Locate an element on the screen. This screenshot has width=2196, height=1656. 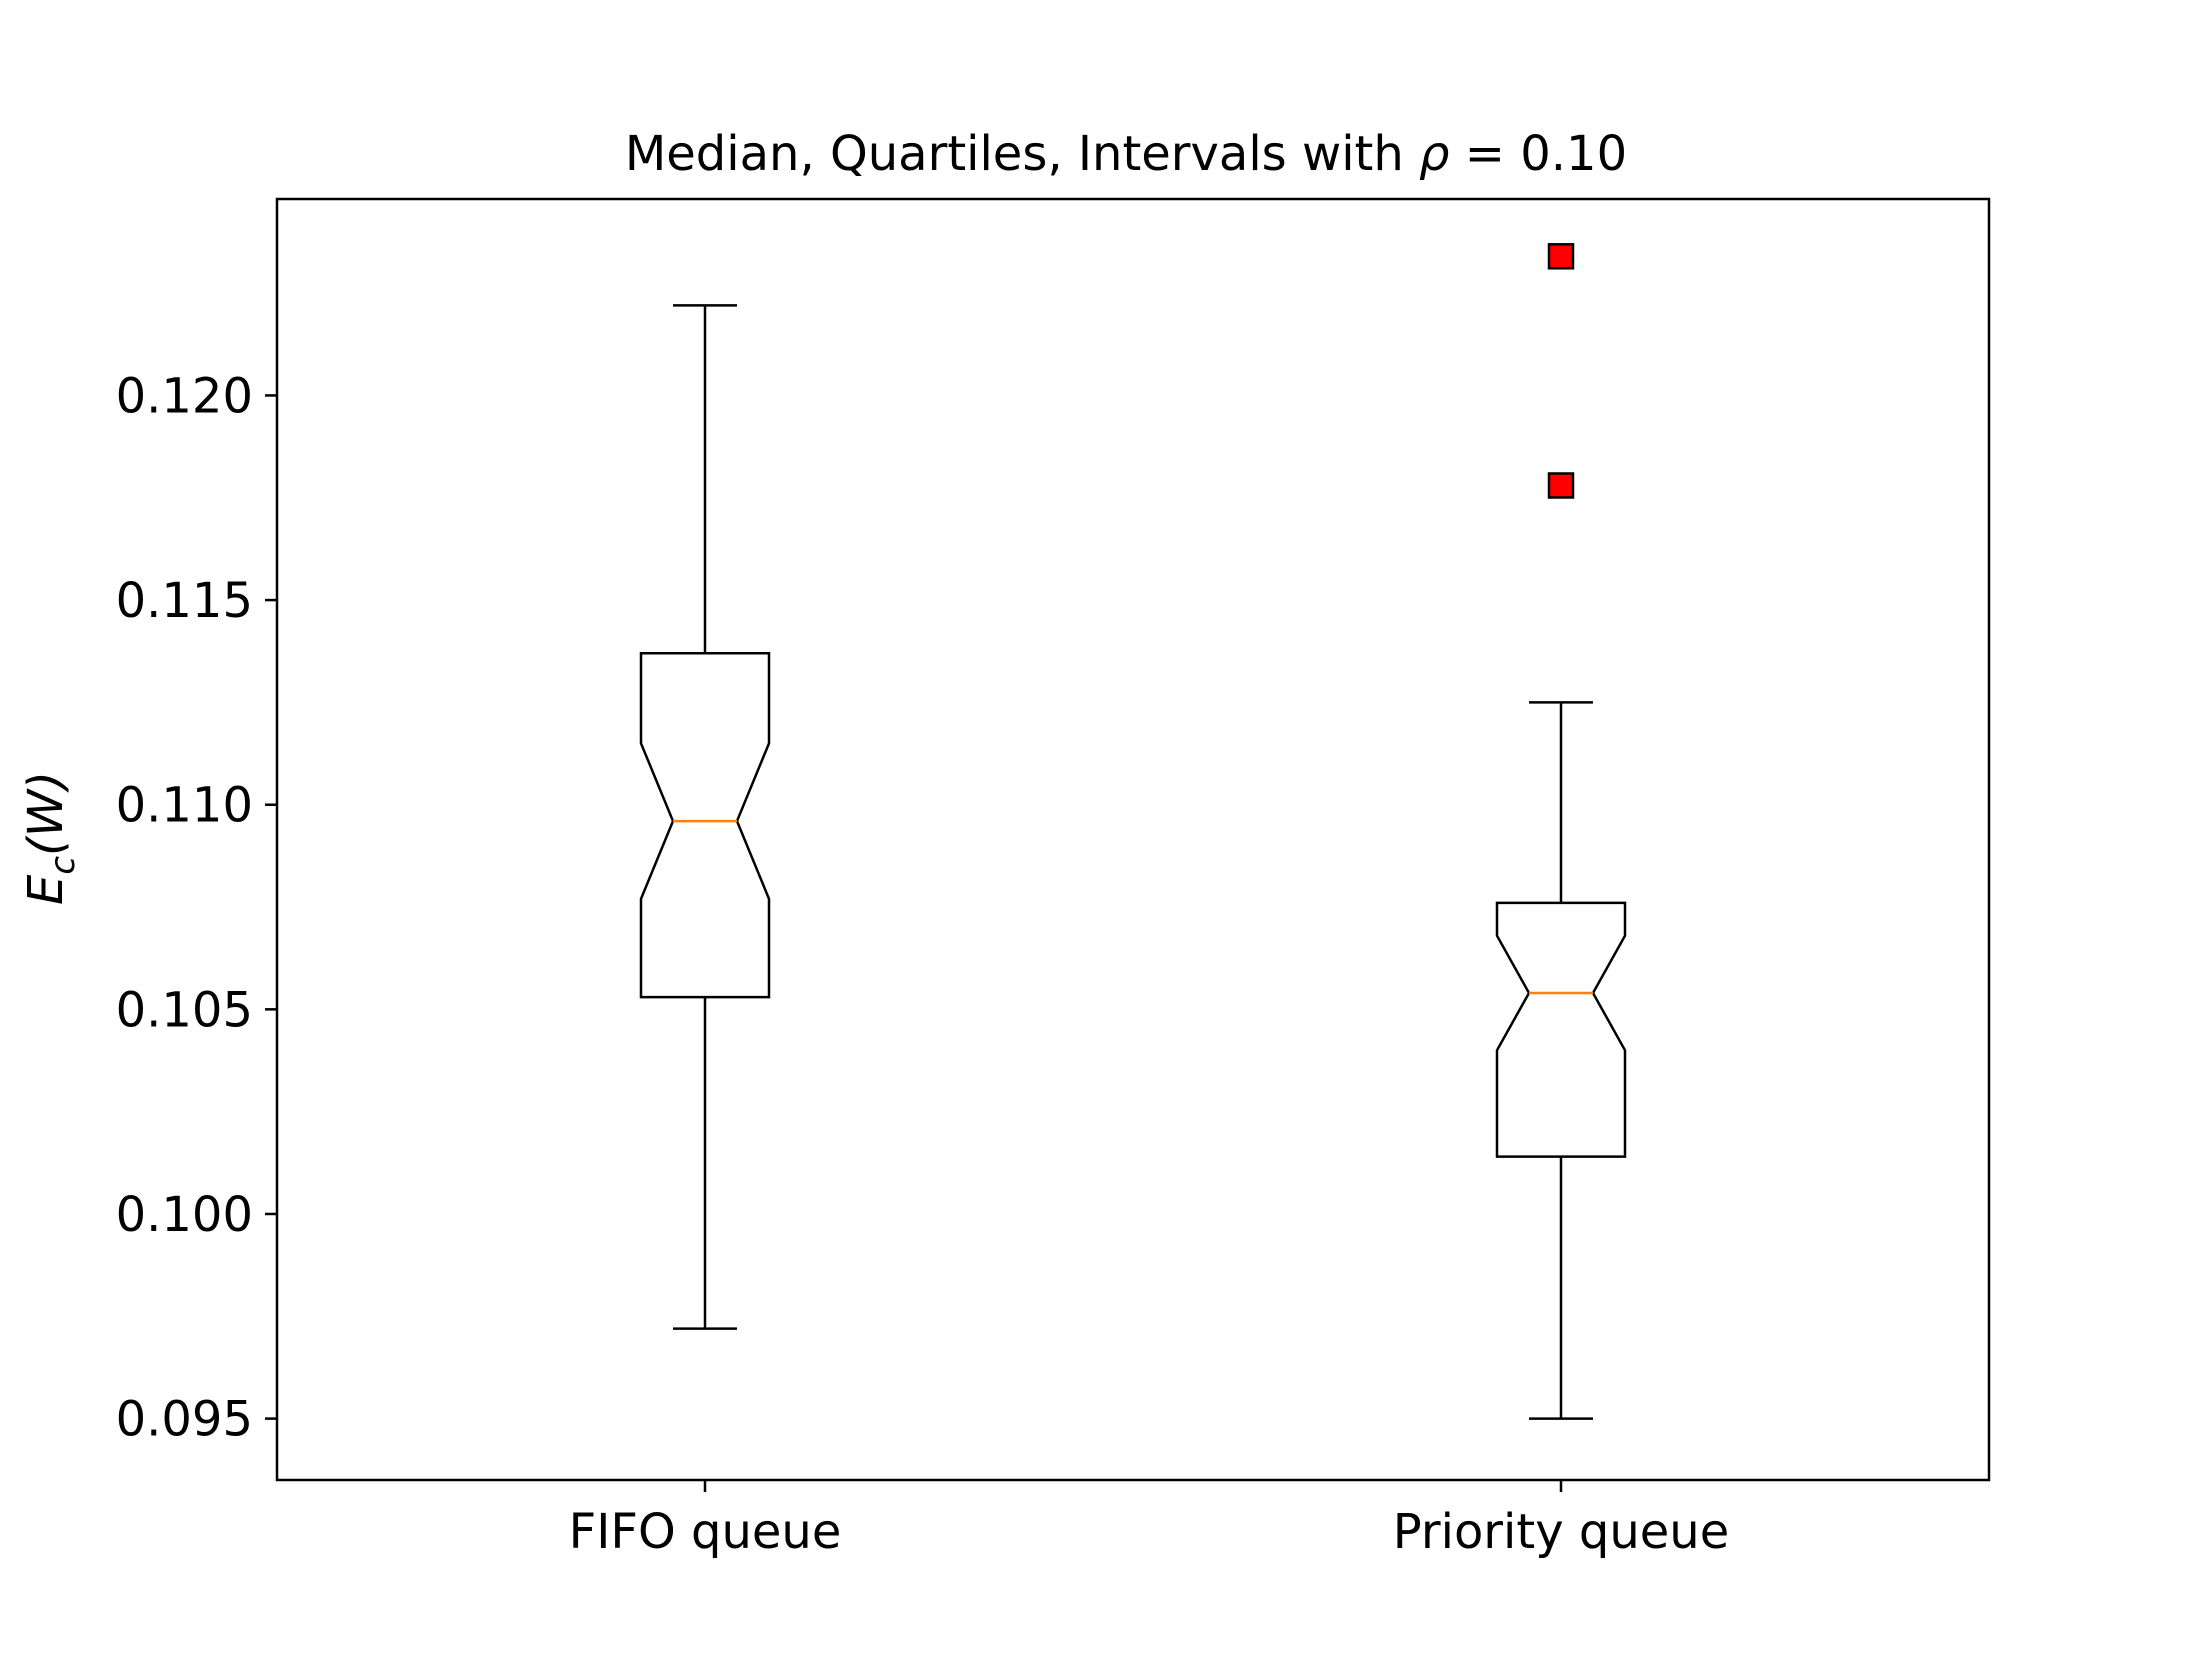
y-axis-label-main: E is located at coordinates (46, 889).